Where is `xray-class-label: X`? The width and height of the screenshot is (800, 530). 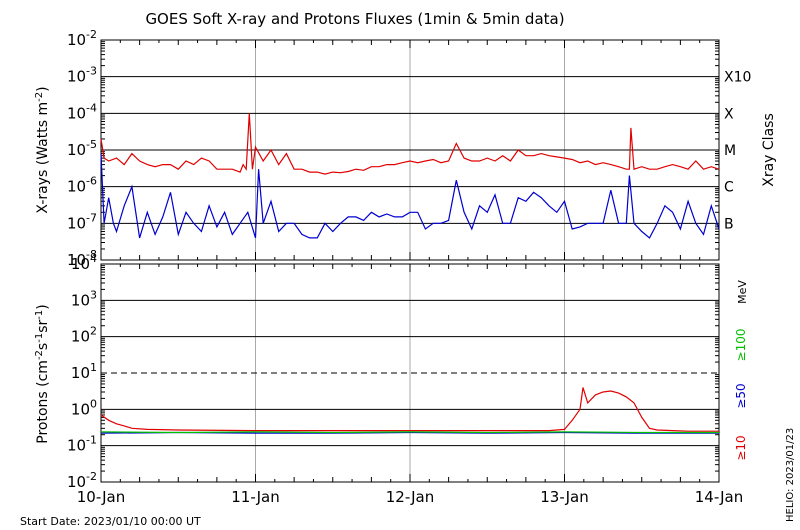
xray-class-label: X is located at coordinates (729, 114).